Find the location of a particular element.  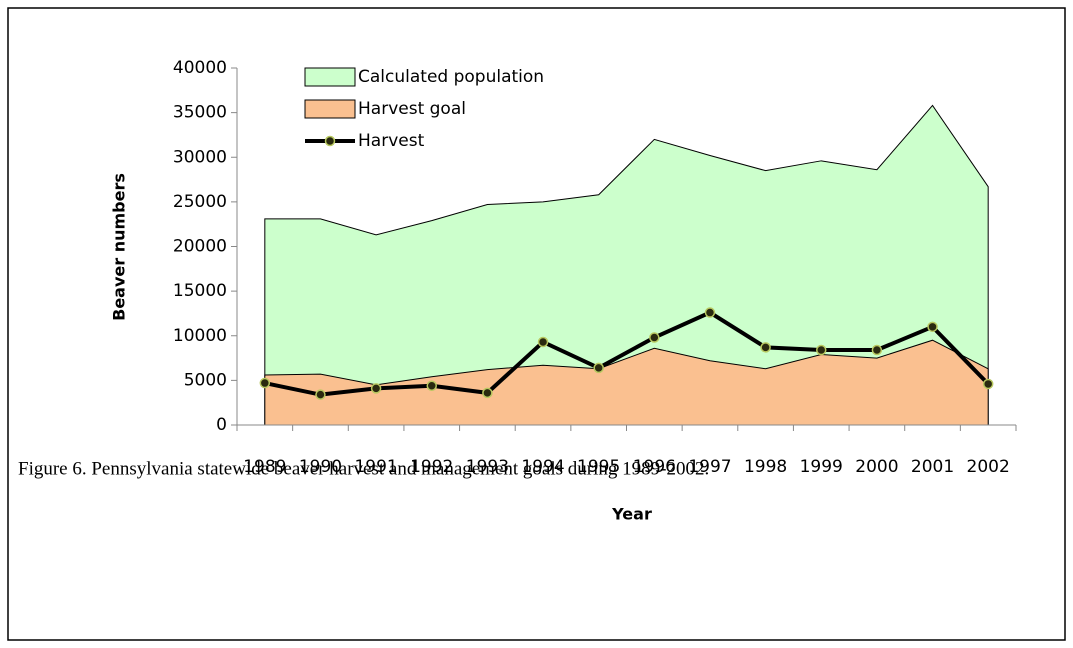

y-tick-label: 10000 is located at coordinates (200, 336).